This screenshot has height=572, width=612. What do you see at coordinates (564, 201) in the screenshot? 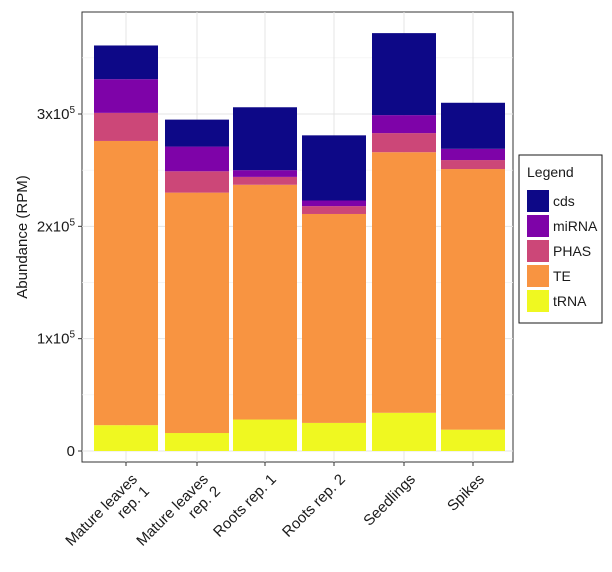
I see `legend-label: cds` at bounding box center [564, 201].